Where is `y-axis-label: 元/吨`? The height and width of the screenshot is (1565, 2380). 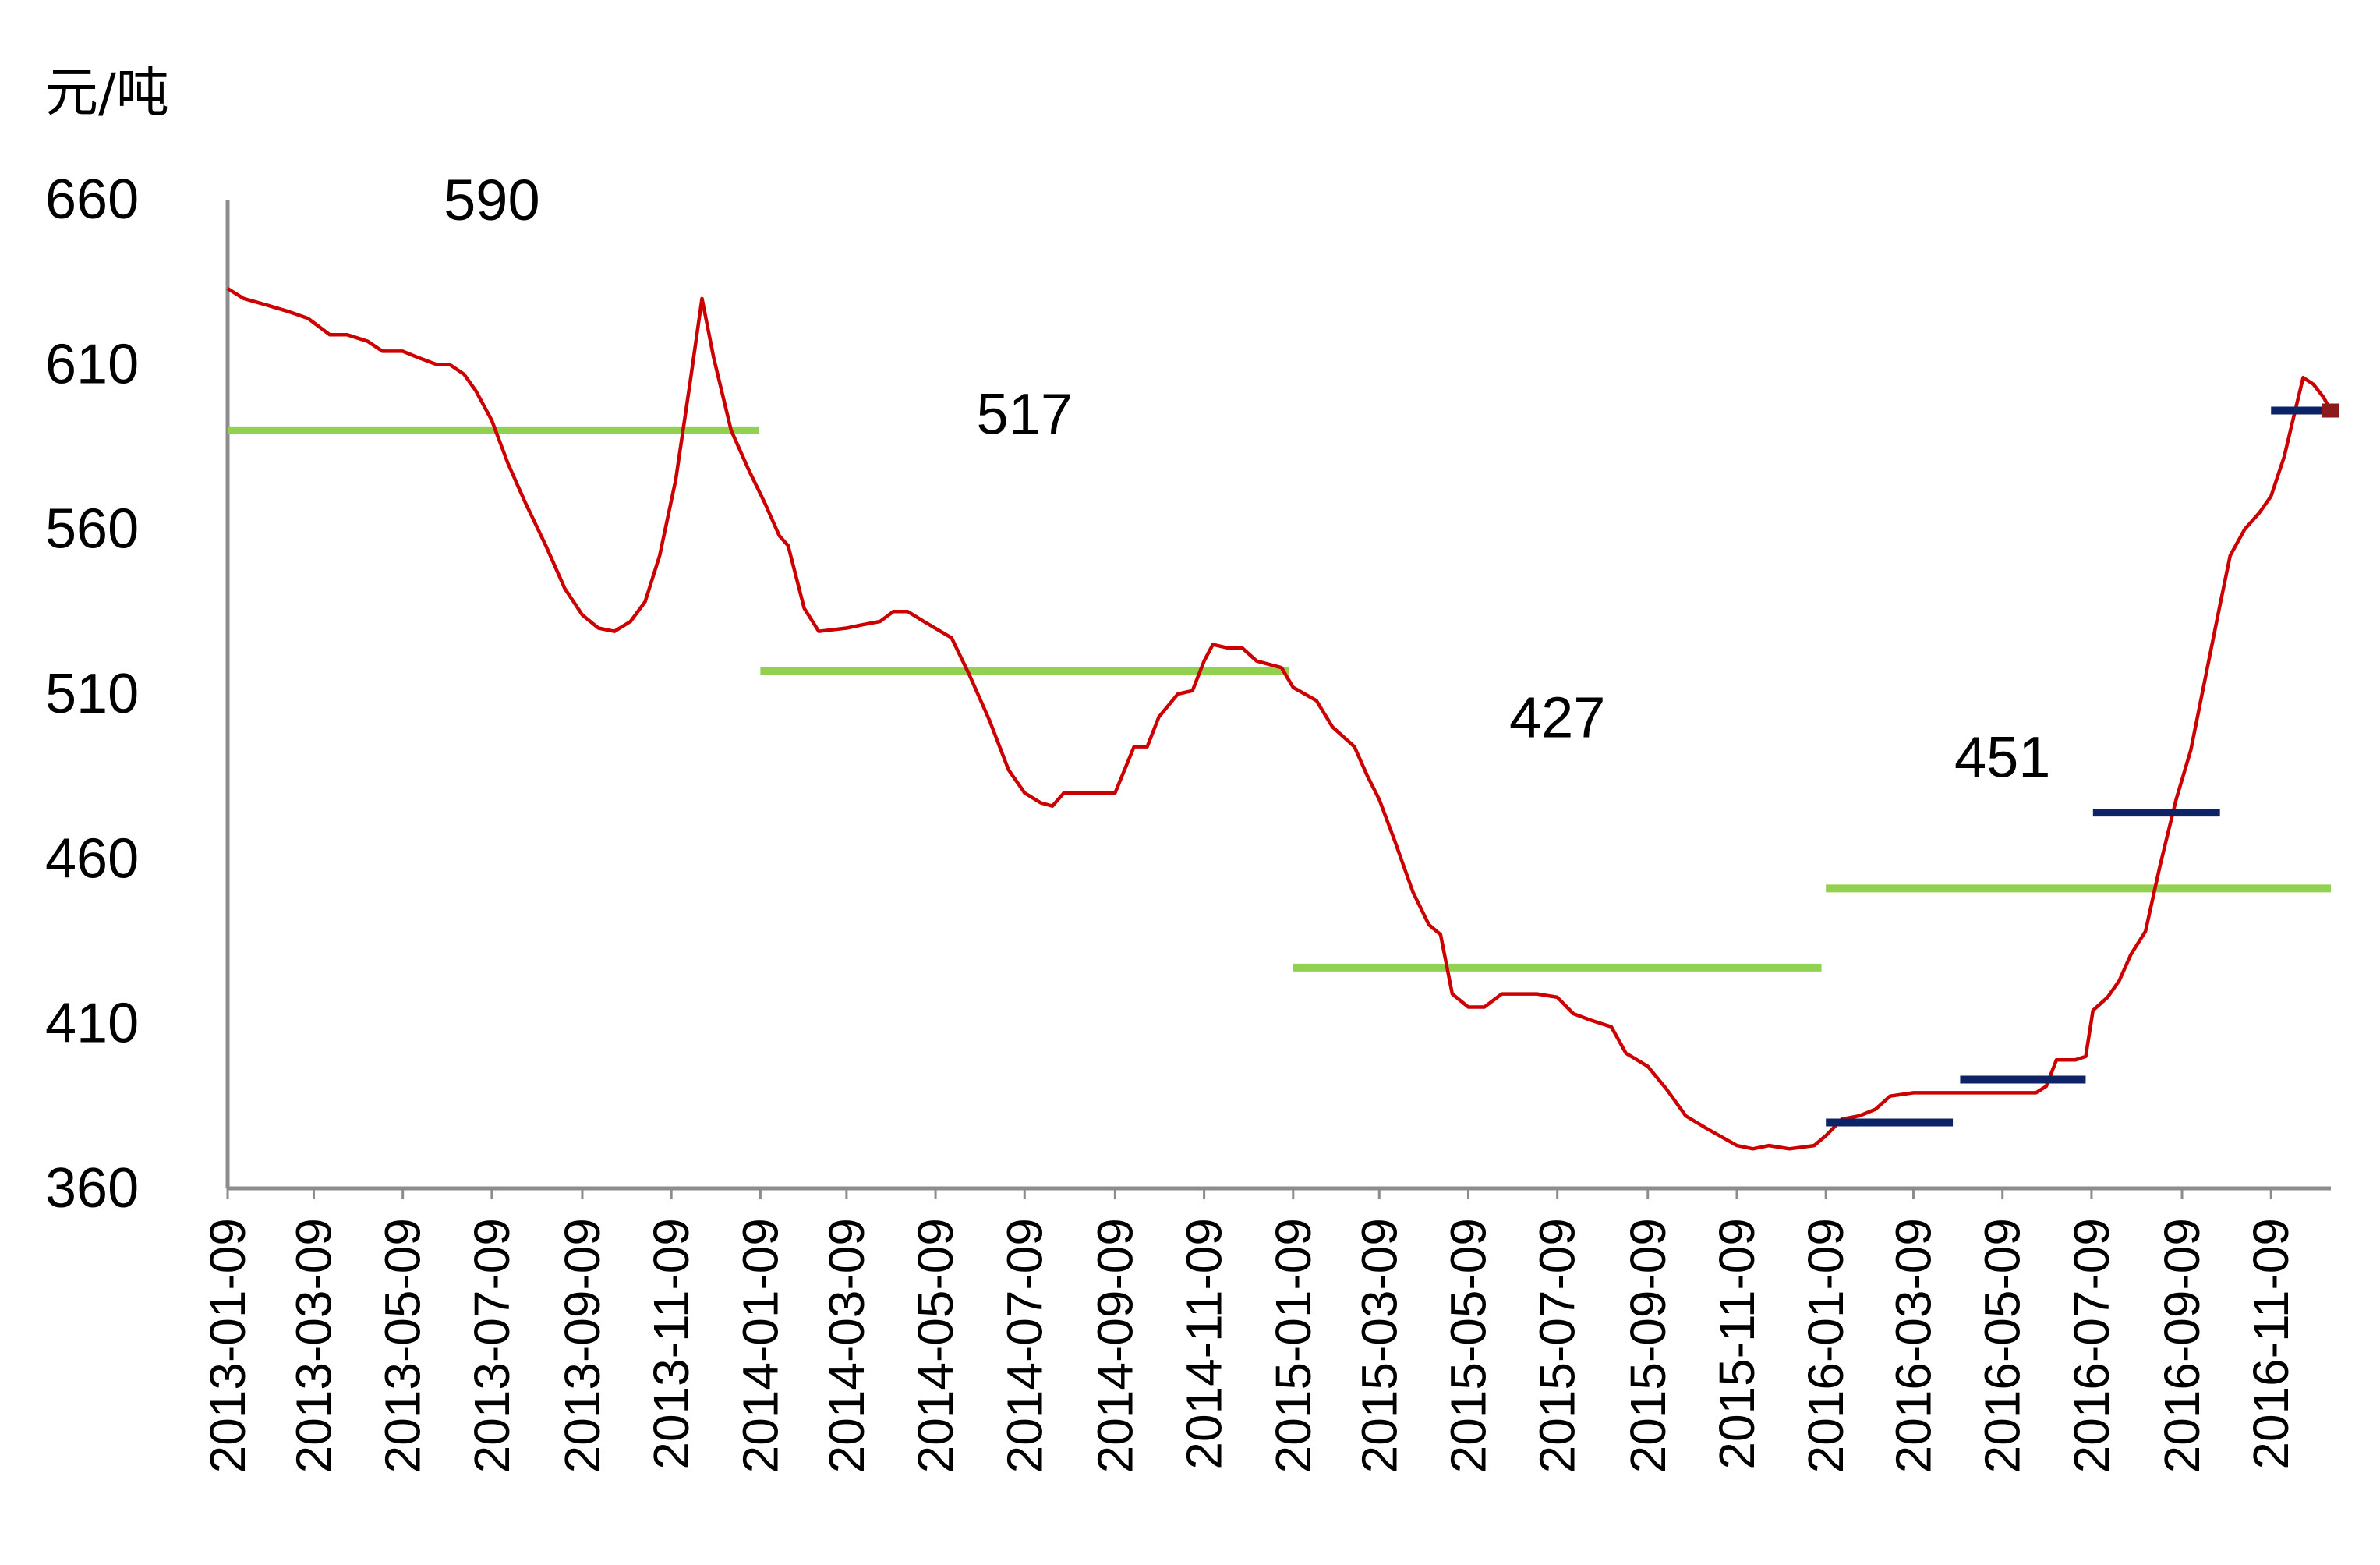 y-axis-label: 元/吨 is located at coordinates (107, 93).